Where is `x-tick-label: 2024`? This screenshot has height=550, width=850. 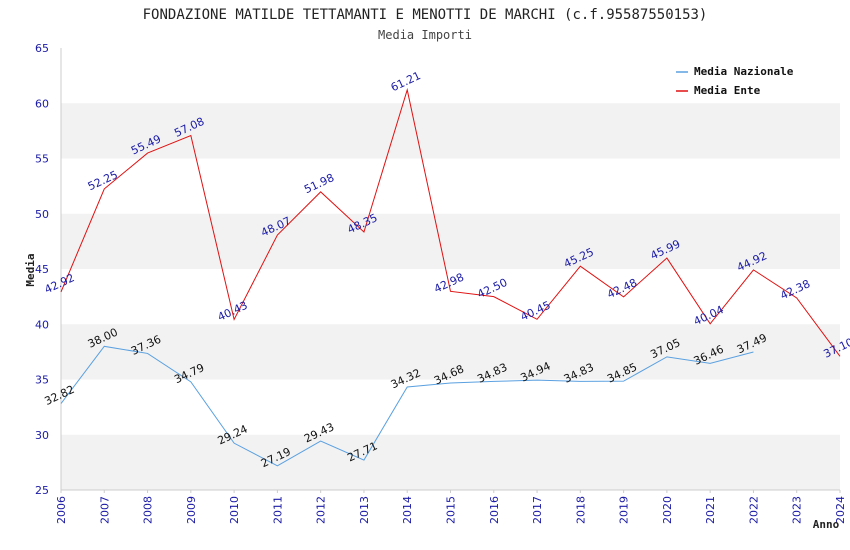 x-tick-label: 2024 is located at coordinates (840, 510).